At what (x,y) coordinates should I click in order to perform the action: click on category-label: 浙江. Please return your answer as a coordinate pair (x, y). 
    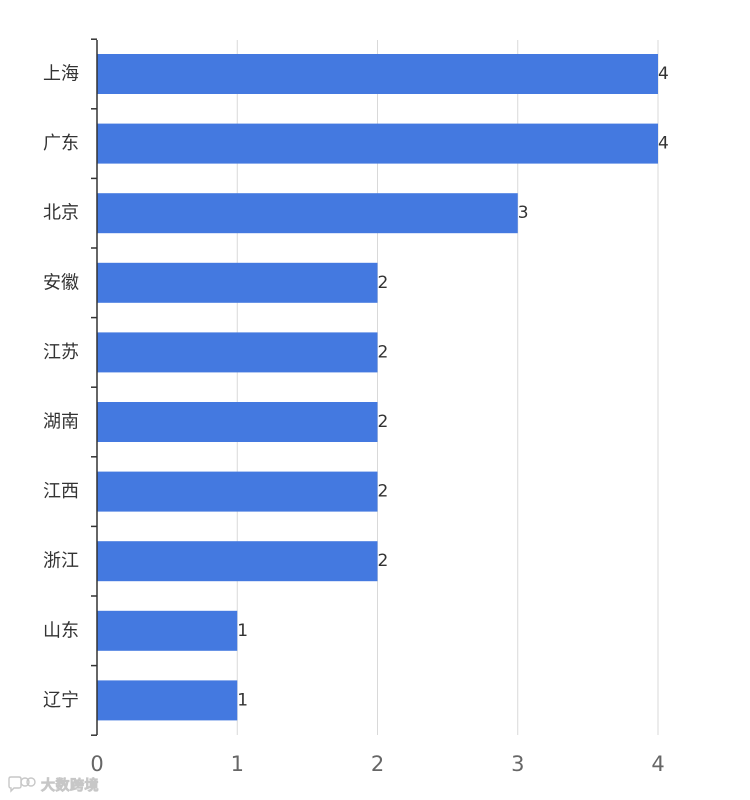
    Looking at the image, I should click on (61, 561).